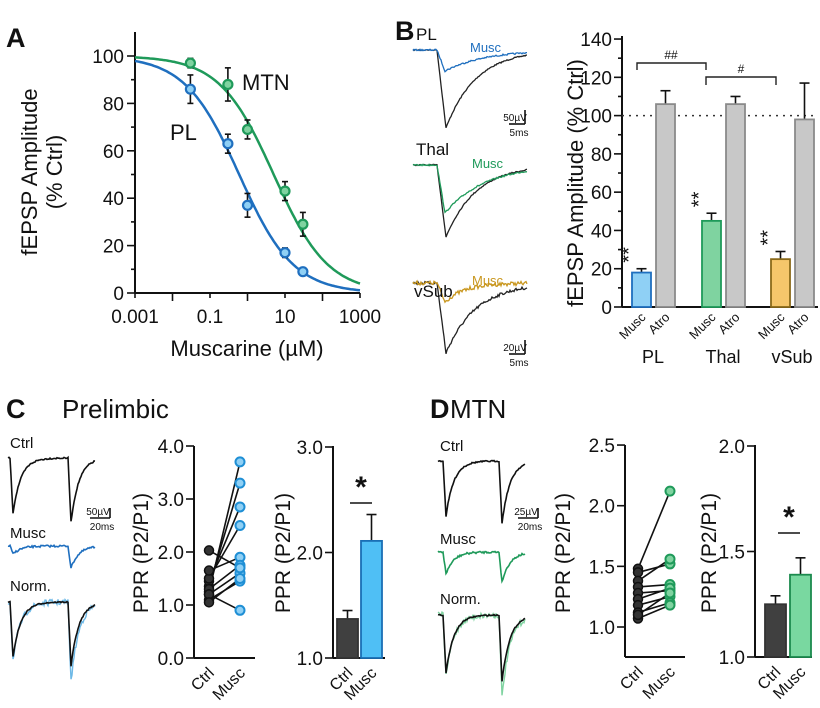 This screenshot has height=708, width=820. What do you see at coordinates (601, 193) in the screenshot?
I see `y-tick-label: 60` at bounding box center [601, 193].